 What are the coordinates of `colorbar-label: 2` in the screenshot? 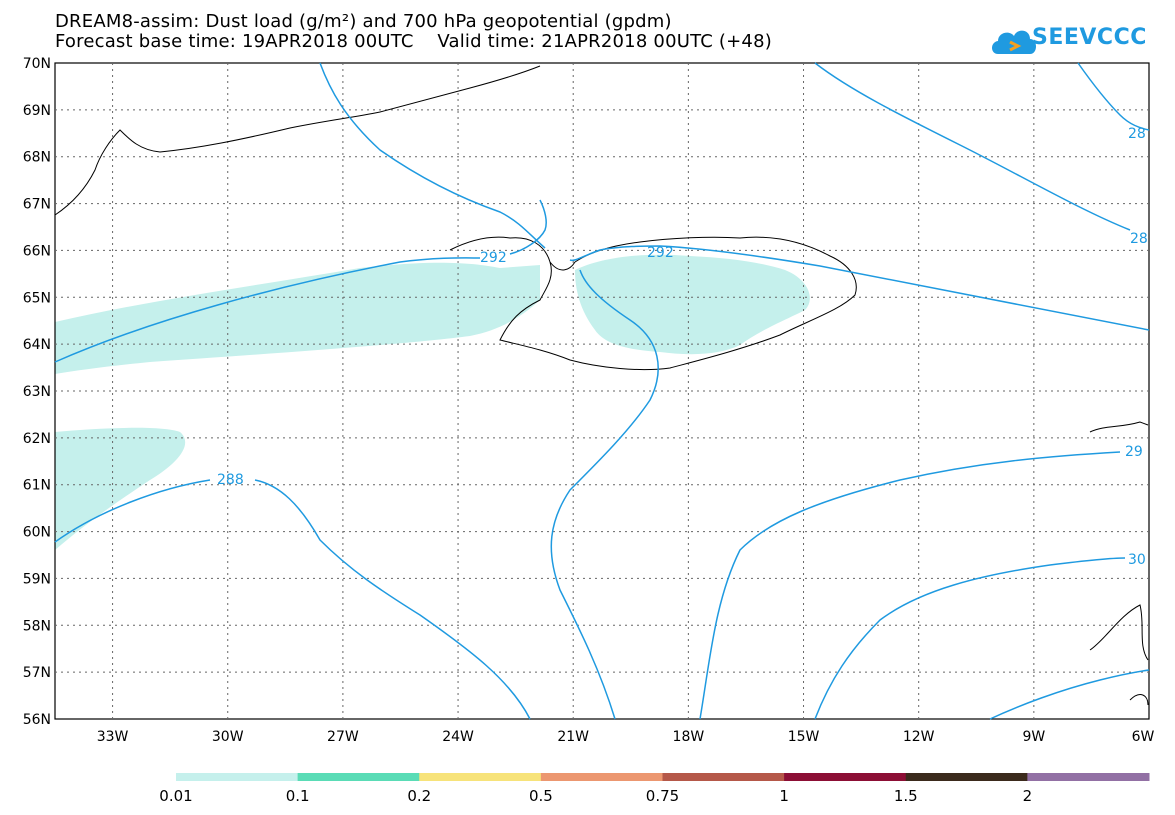 It's located at (1027, 796).